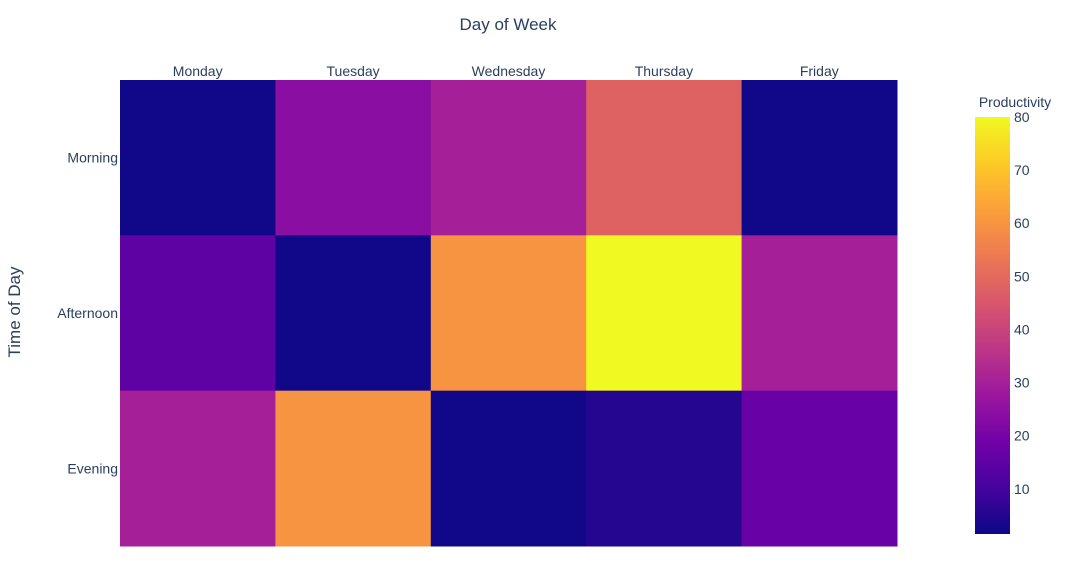  Describe the element at coordinates (1022, 117) in the screenshot. I see `colorbar-tick-label: 80` at that location.